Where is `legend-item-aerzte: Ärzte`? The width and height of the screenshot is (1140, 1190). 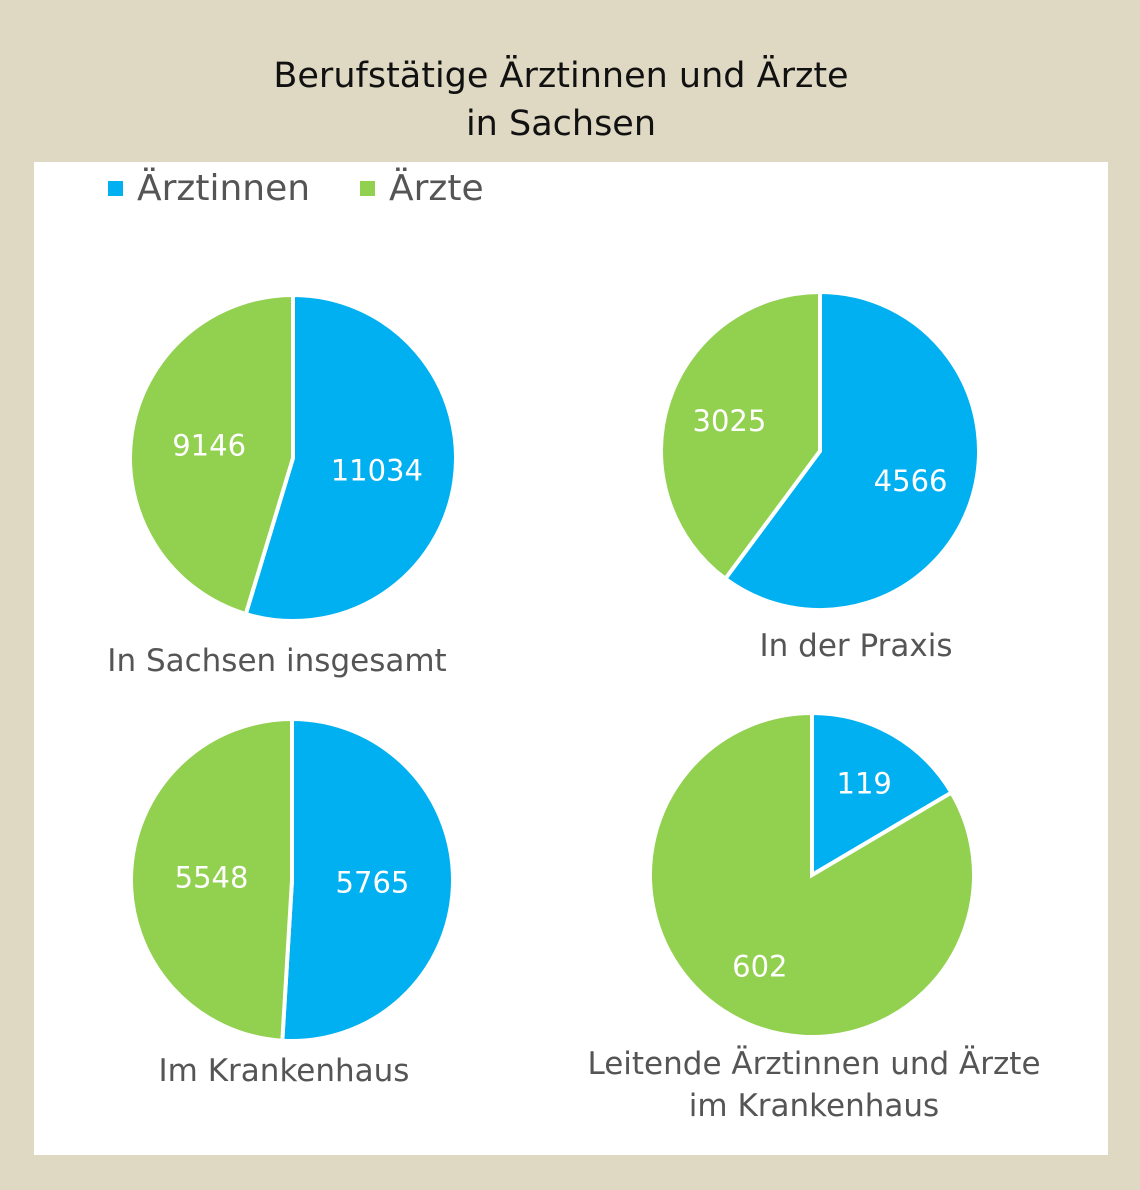 legend-item-aerzte: Ärzte is located at coordinates (422, 188).